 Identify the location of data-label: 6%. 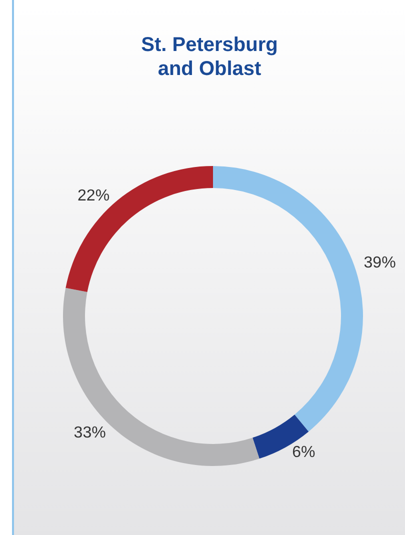
(304, 453).